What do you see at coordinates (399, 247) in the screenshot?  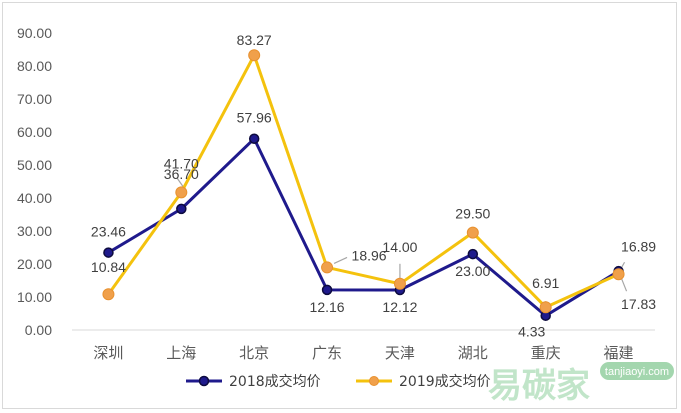 I see `data-label-2019: 14.00` at bounding box center [399, 247].